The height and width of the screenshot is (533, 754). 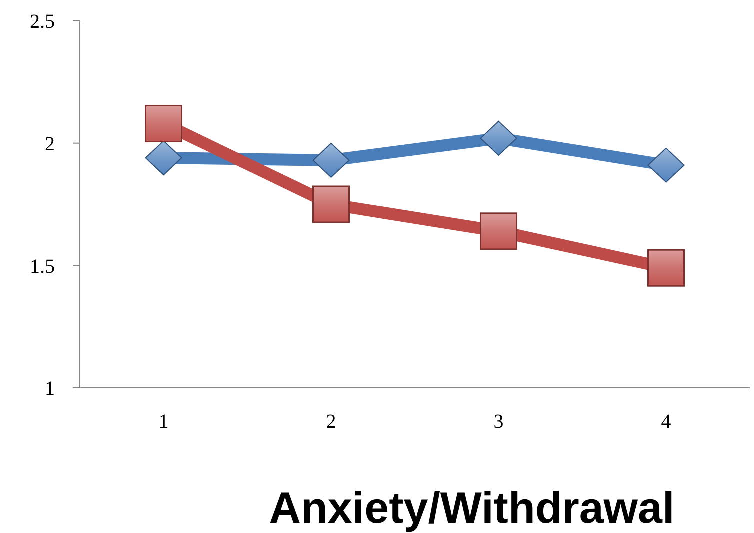 I want to click on y-tick-label: 2.5, so click(x=42, y=22).